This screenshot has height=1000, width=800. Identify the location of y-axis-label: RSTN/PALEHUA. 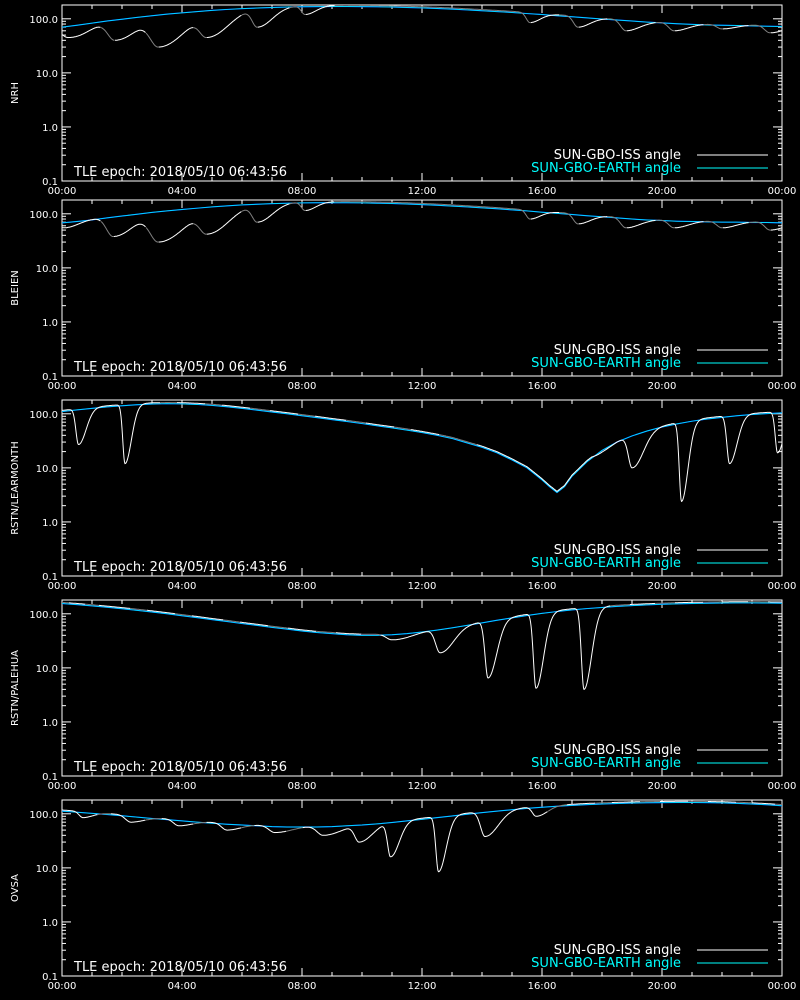
(15, 688).